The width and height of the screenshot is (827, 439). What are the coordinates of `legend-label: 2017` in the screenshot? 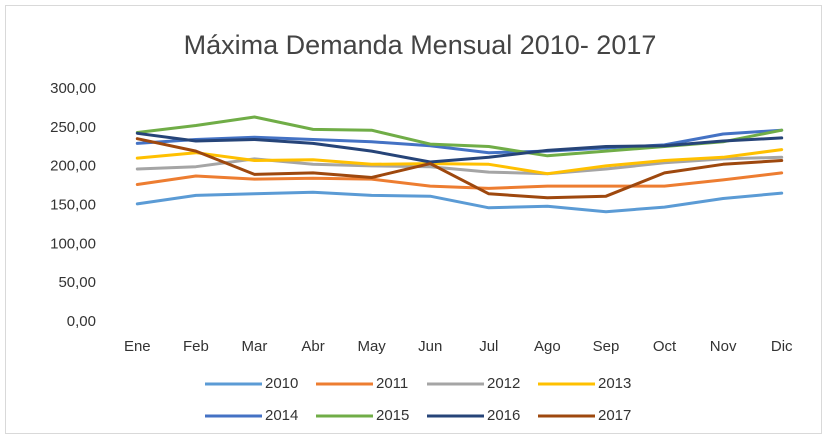 It's located at (614, 415).